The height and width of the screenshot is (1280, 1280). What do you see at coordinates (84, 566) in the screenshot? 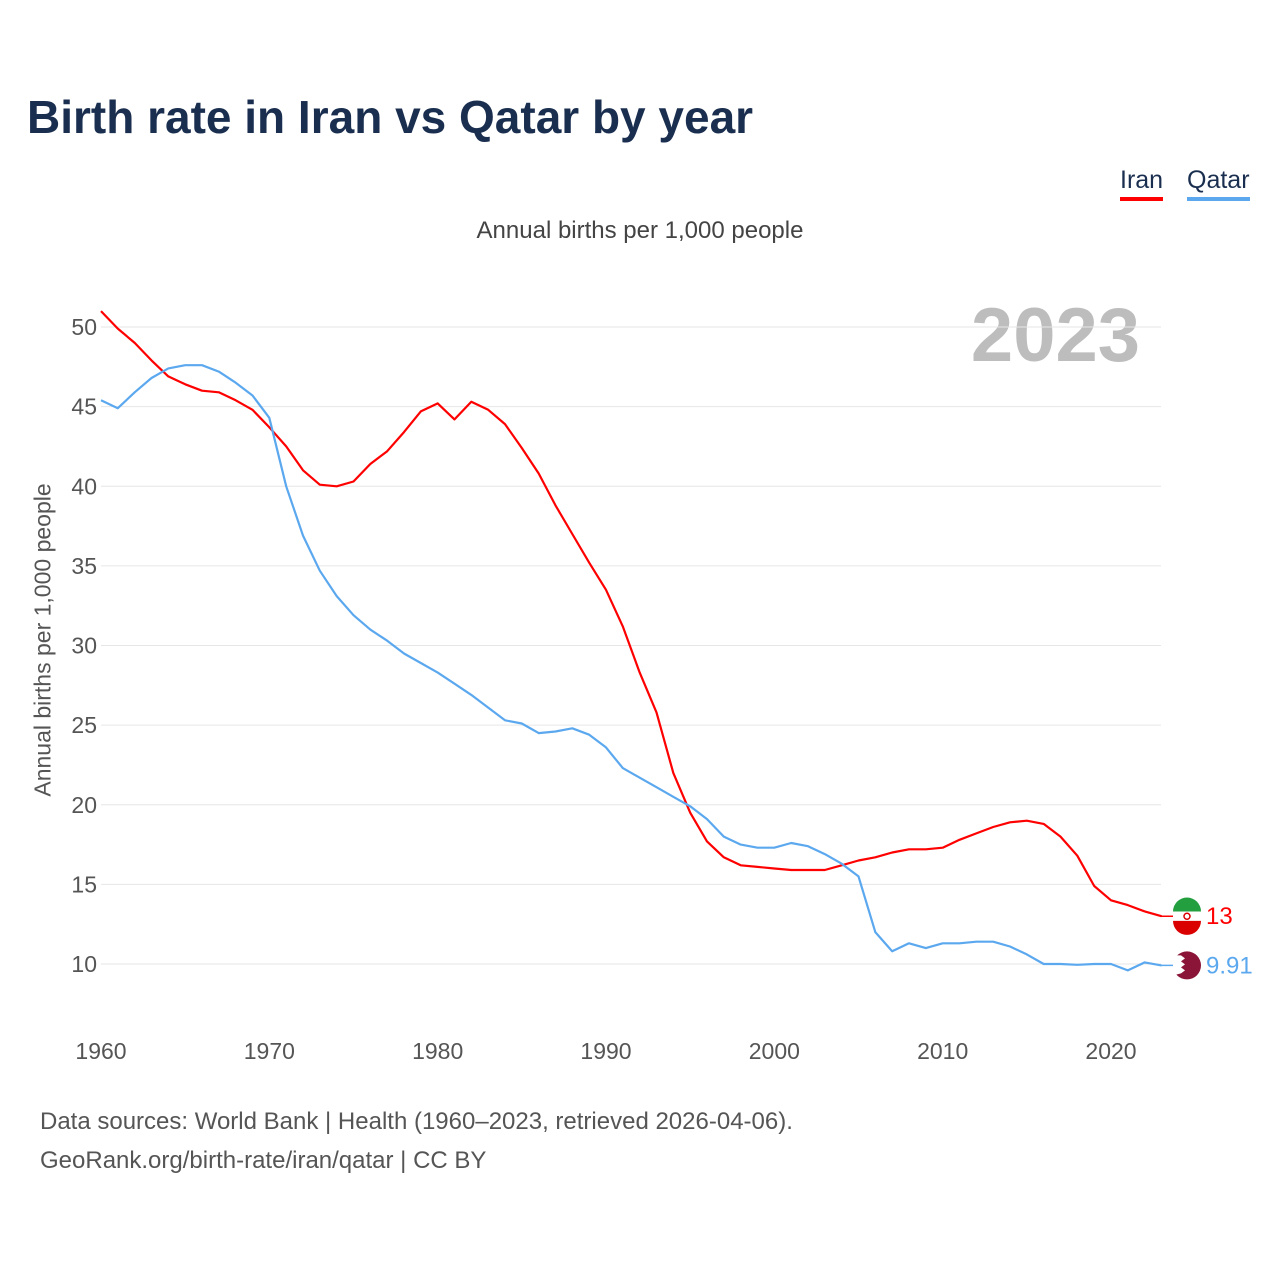
I see `y-tick-label: 35` at bounding box center [84, 566].